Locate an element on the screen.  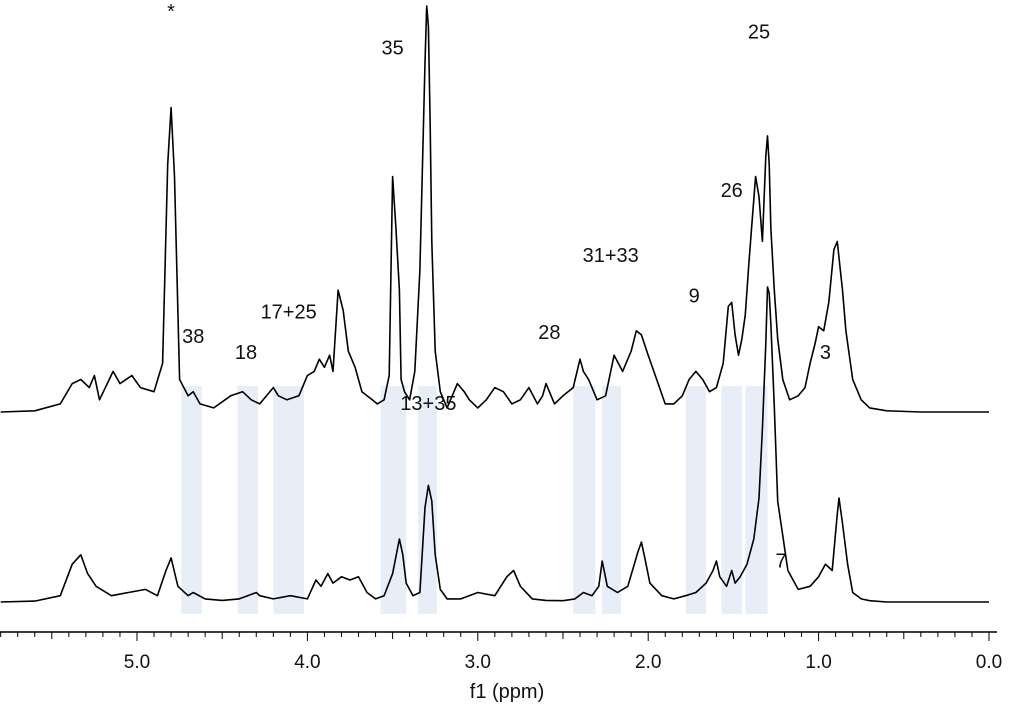
x-tick-label-2.0: 2.0 is located at coordinates (648, 662).